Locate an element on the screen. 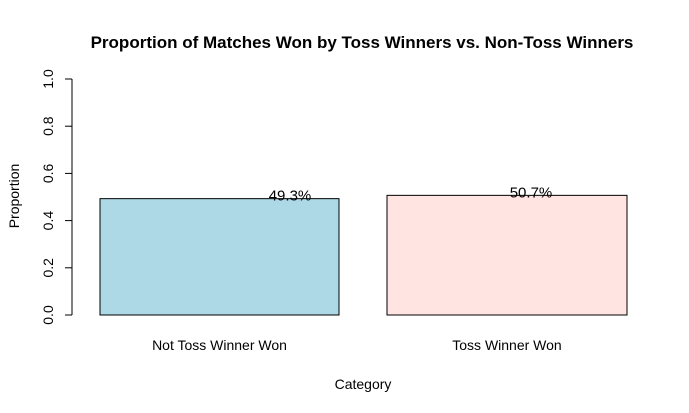 The width and height of the screenshot is (689, 413). data-label: 50.7% is located at coordinates (531, 192).